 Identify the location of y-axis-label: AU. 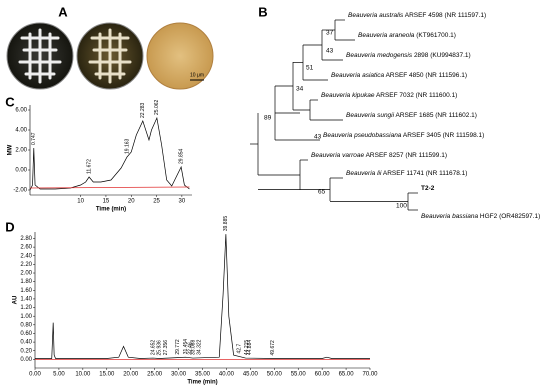
(16, 300).